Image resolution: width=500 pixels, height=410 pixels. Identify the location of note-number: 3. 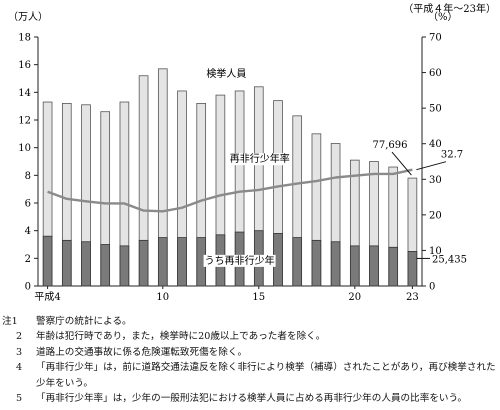
(19, 352).